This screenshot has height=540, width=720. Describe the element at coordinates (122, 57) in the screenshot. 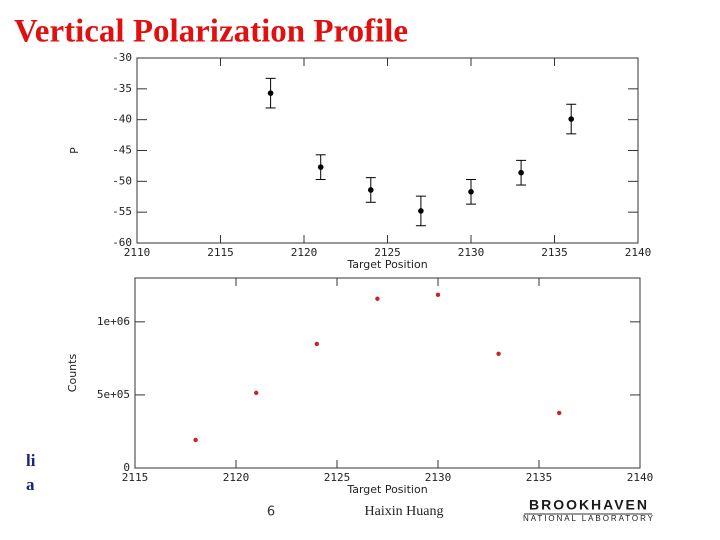

I see `y-tick-label: -30` at that location.